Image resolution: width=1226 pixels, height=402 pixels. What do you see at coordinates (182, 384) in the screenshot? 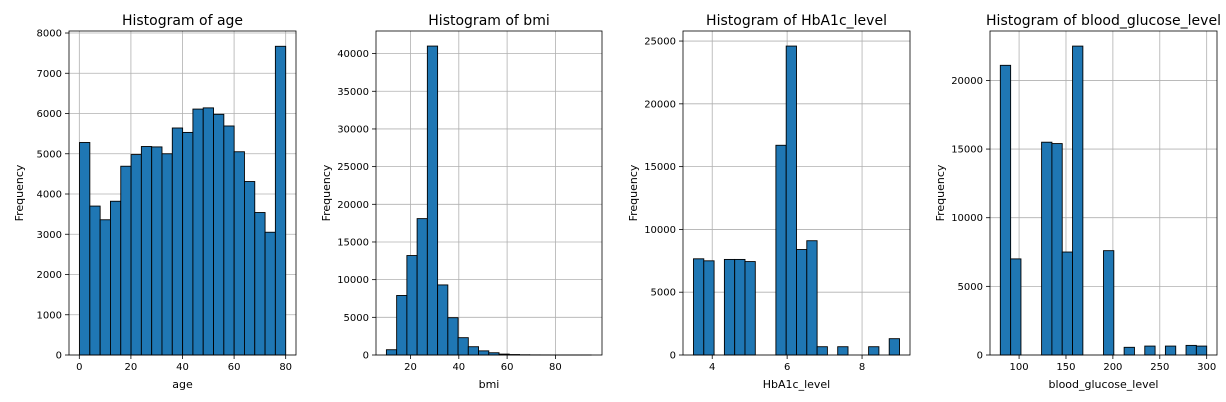
I see `x-axis-label: age` at bounding box center [182, 384].